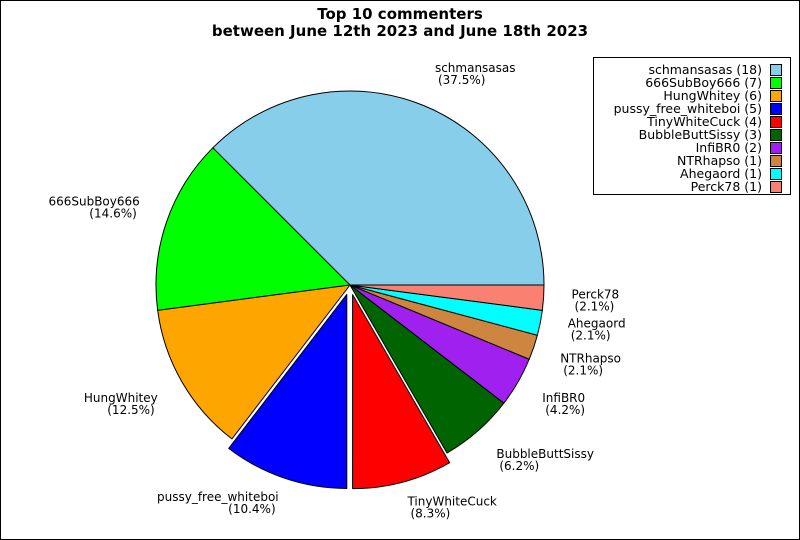 The height and width of the screenshot is (540, 800). What do you see at coordinates (253, 229) in the screenshot?
I see `pie-slice-666subboy666` at bounding box center [253, 229].